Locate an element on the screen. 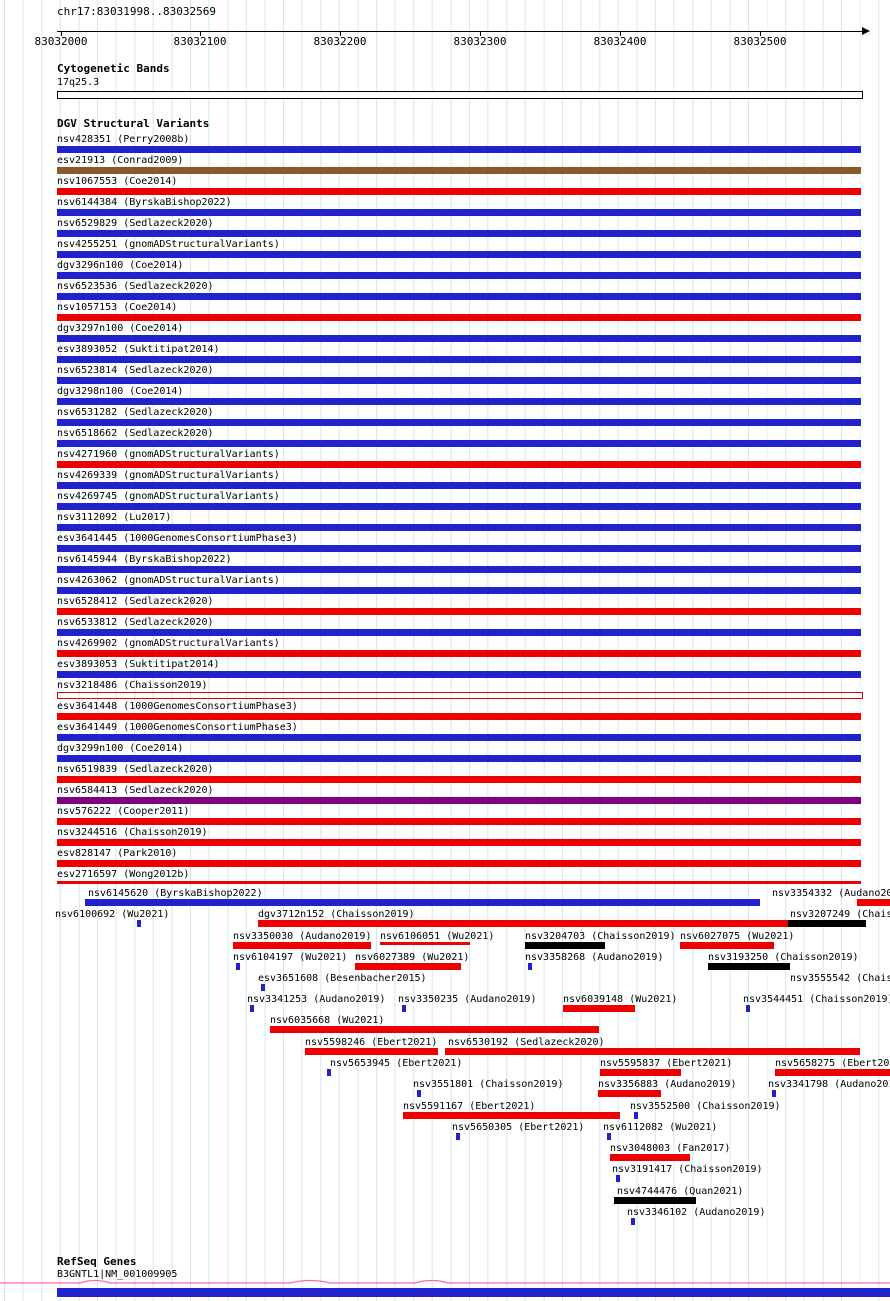 The image size is (890, 1301). variant-label: nsv428351 (Perry2008b) is located at coordinates (123, 139).